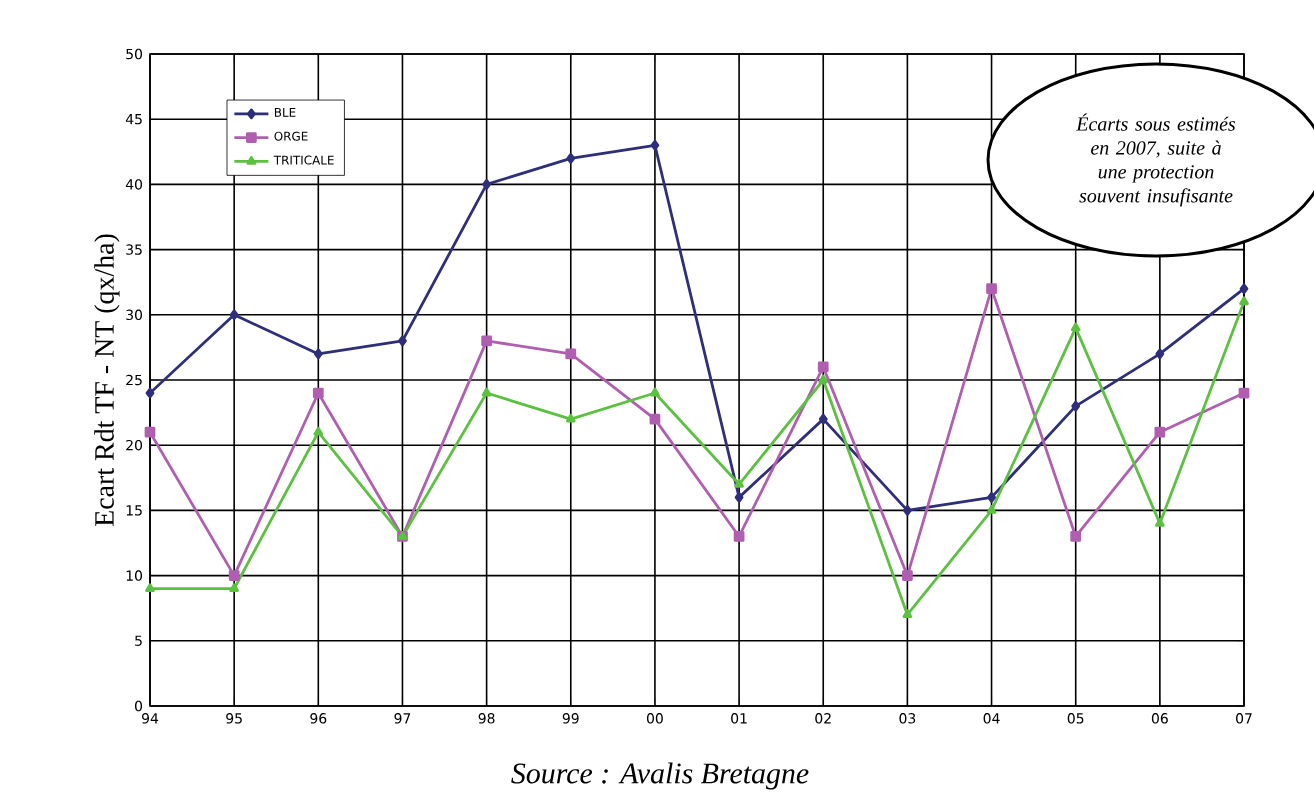 The height and width of the screenshot is (804, 1314). What do you see at coordinates (107, 380) in the screenshot?
I see `y-axis-title: Ecart Rdt TF - NT (qx/ha)` at bounding box center [107, 380].